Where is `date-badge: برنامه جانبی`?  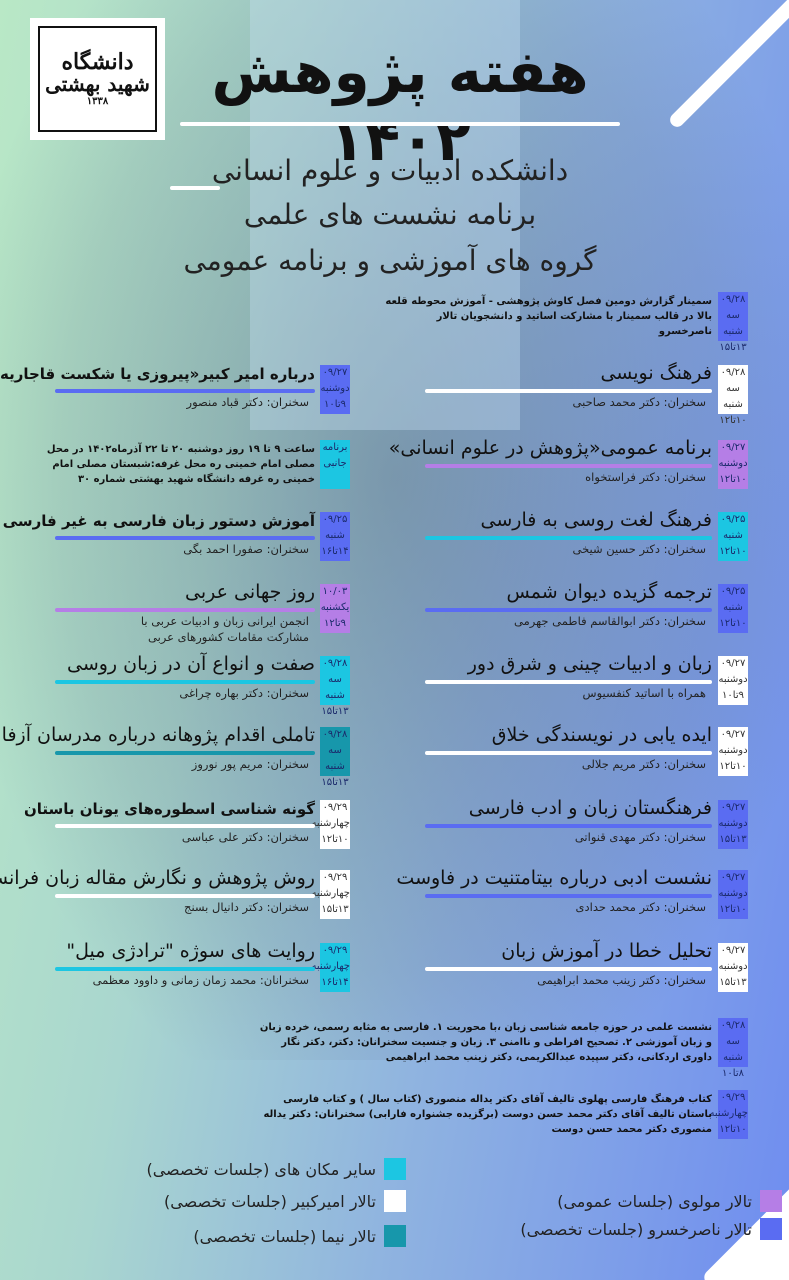
date-badge: برنامه جانبی is located at coordinates (335, 464).